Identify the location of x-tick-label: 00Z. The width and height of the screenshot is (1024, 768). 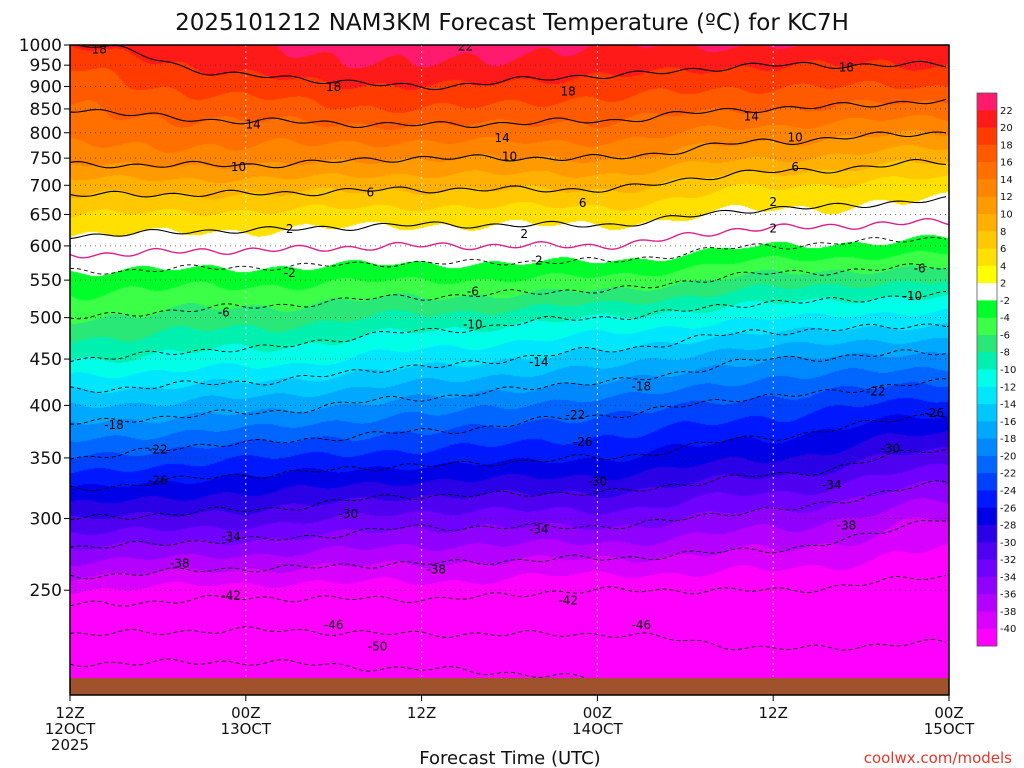
(597, 713).